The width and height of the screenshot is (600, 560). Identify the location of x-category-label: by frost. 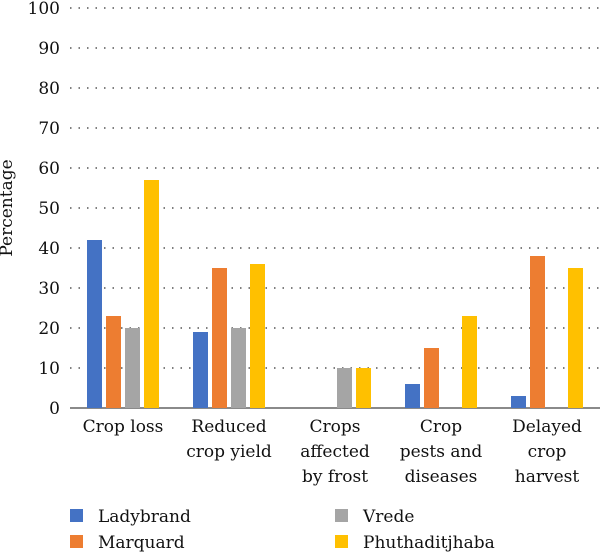
(335, 477).